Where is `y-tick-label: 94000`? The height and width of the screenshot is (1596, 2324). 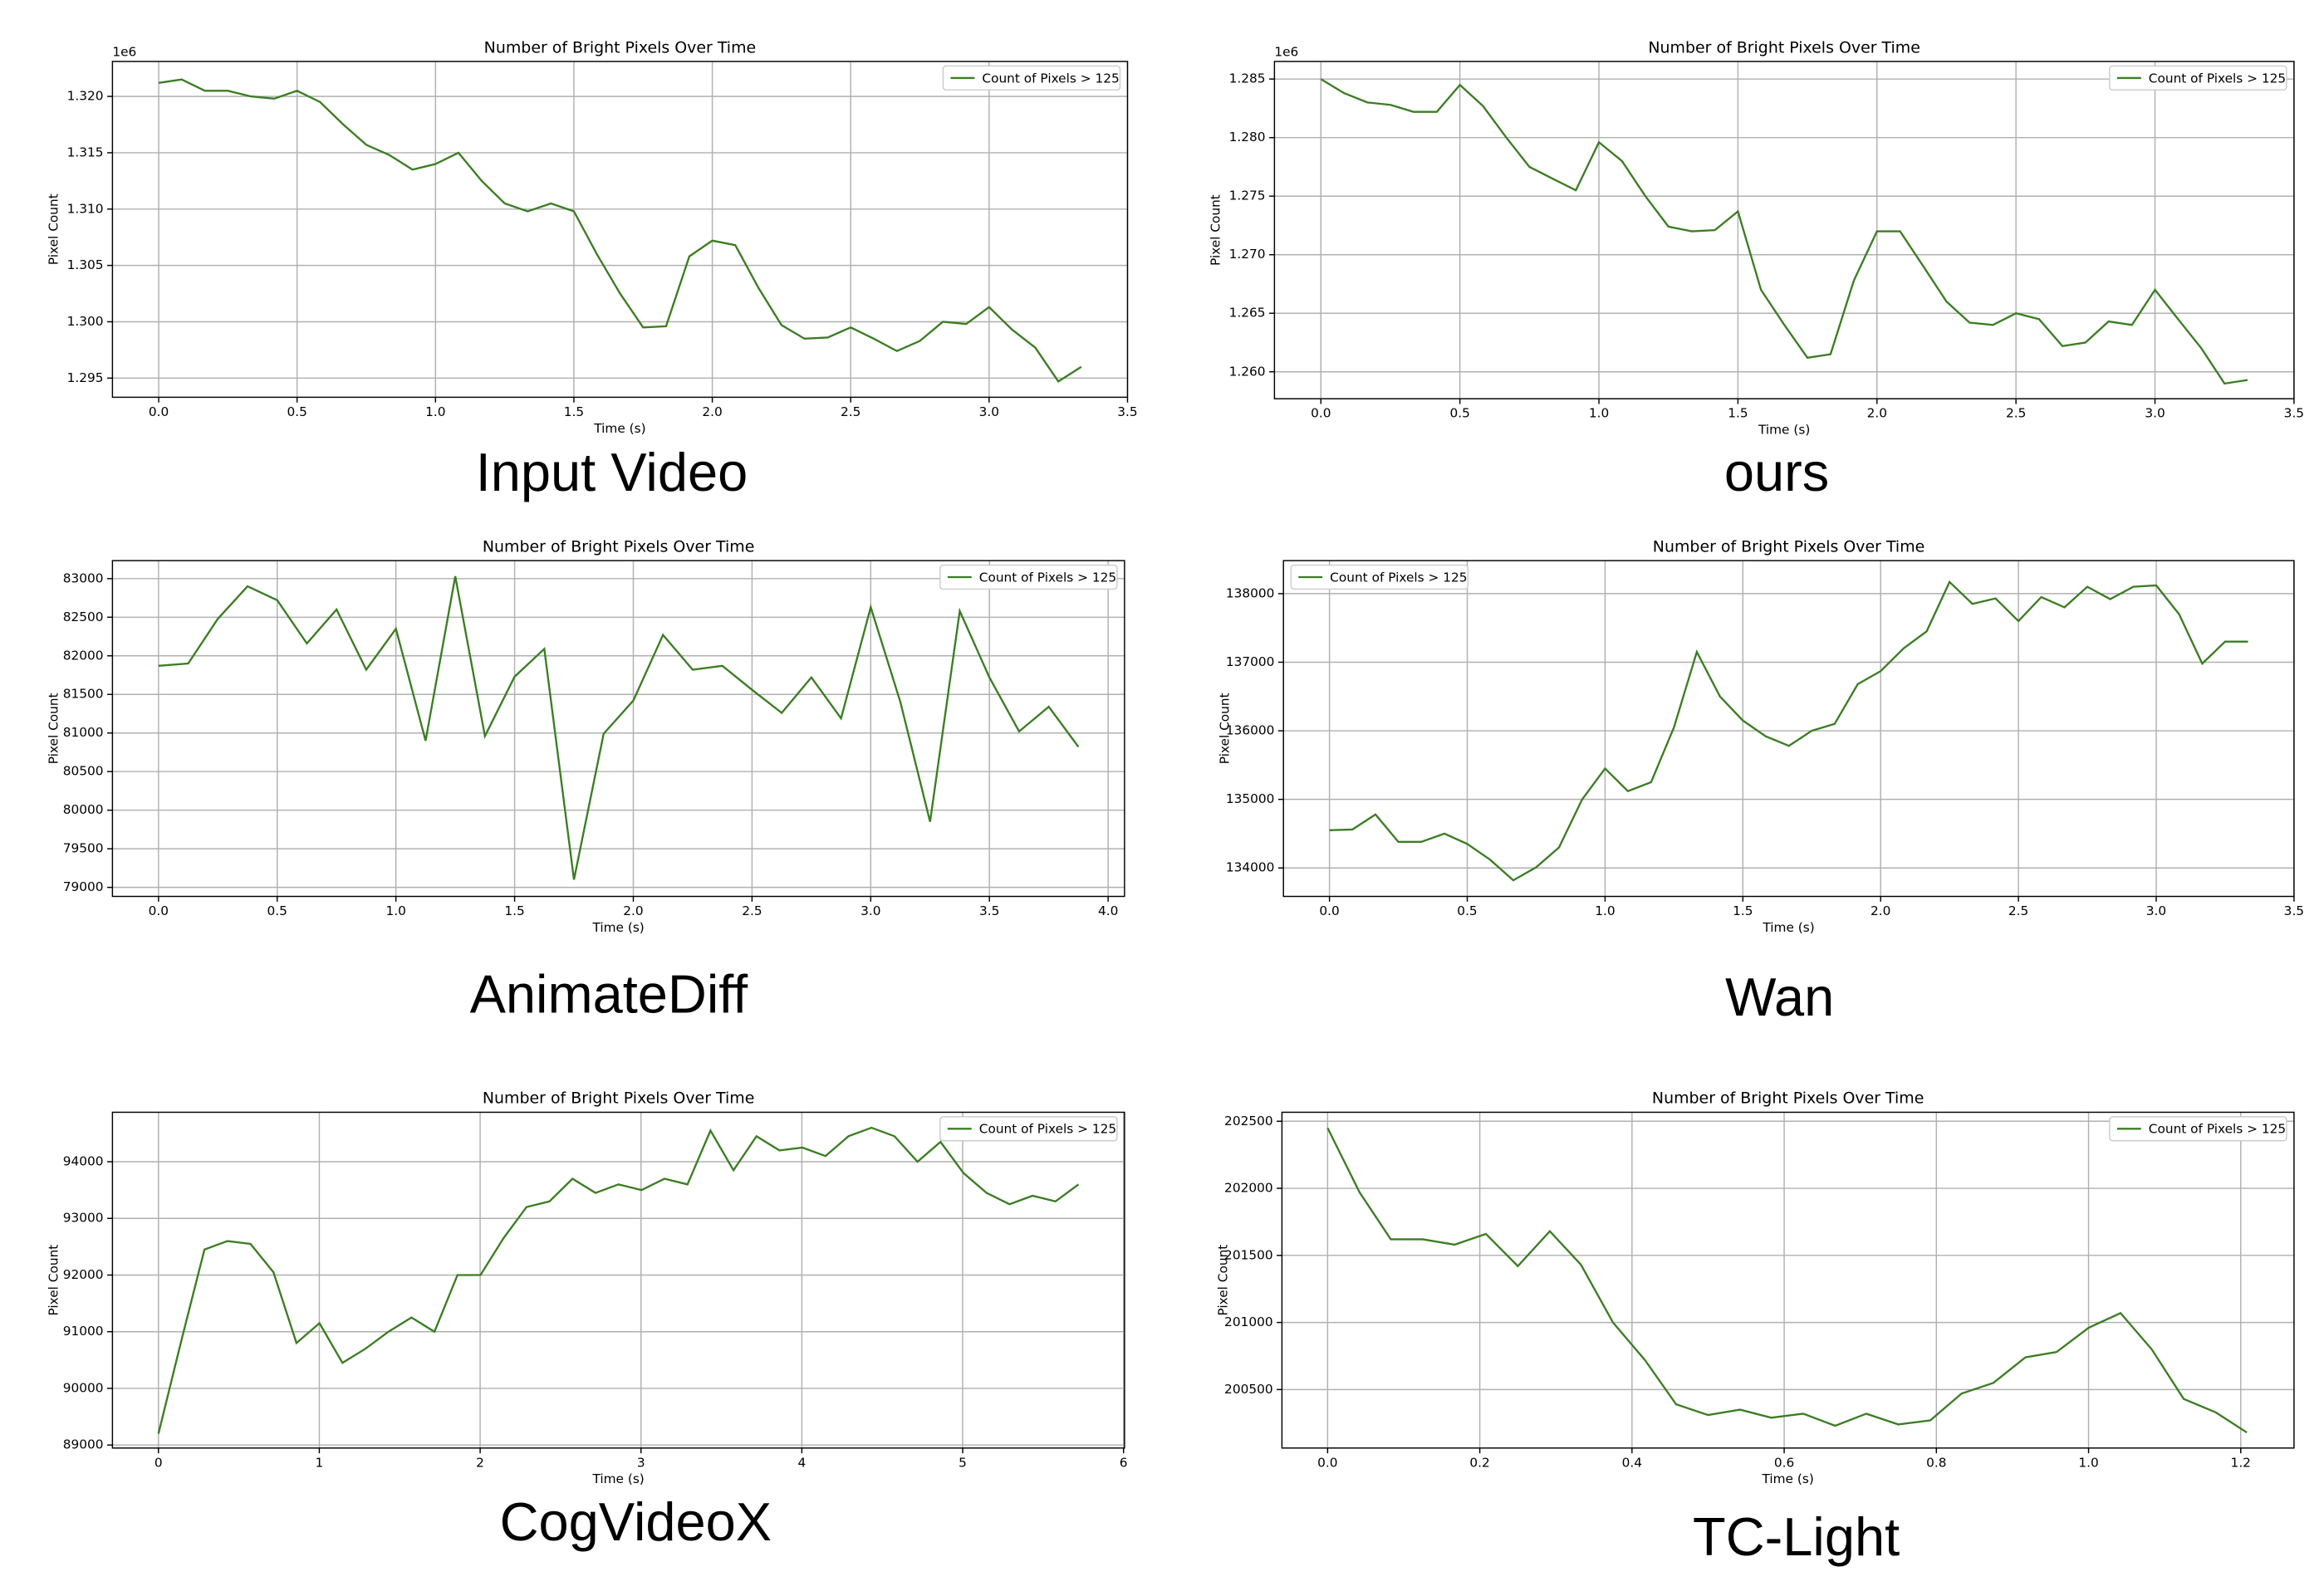 y-tick-label: 94000 is located at coordinates (83, 1161).